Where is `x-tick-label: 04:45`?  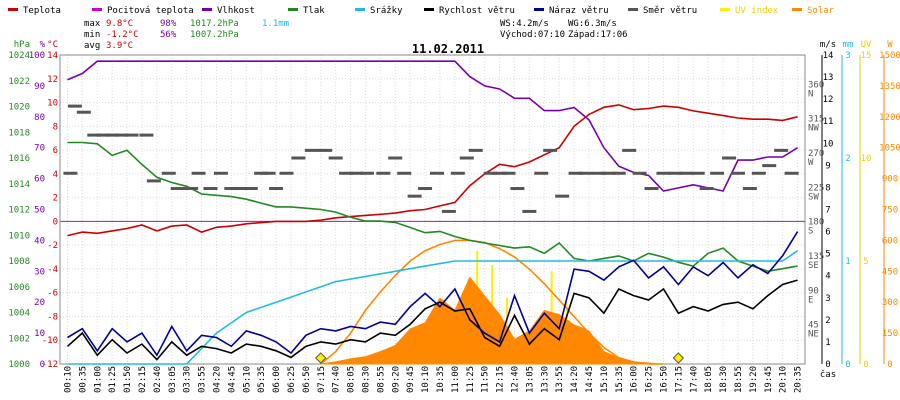
x-tick-label: 04:45 is located at coordinates (232, 379).